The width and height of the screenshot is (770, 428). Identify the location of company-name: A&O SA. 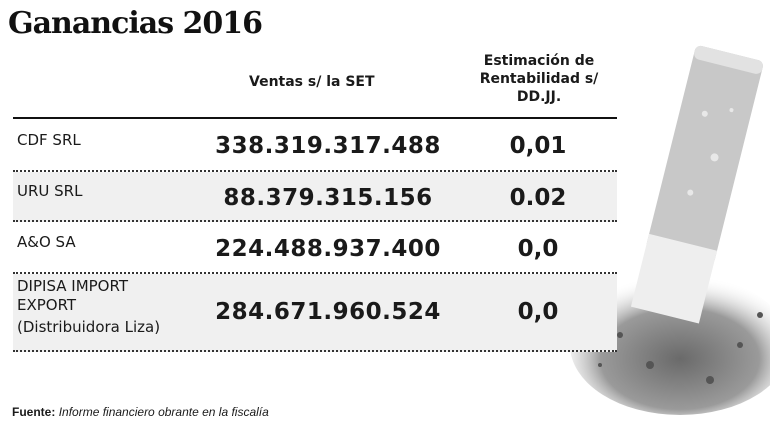
(46, 242).